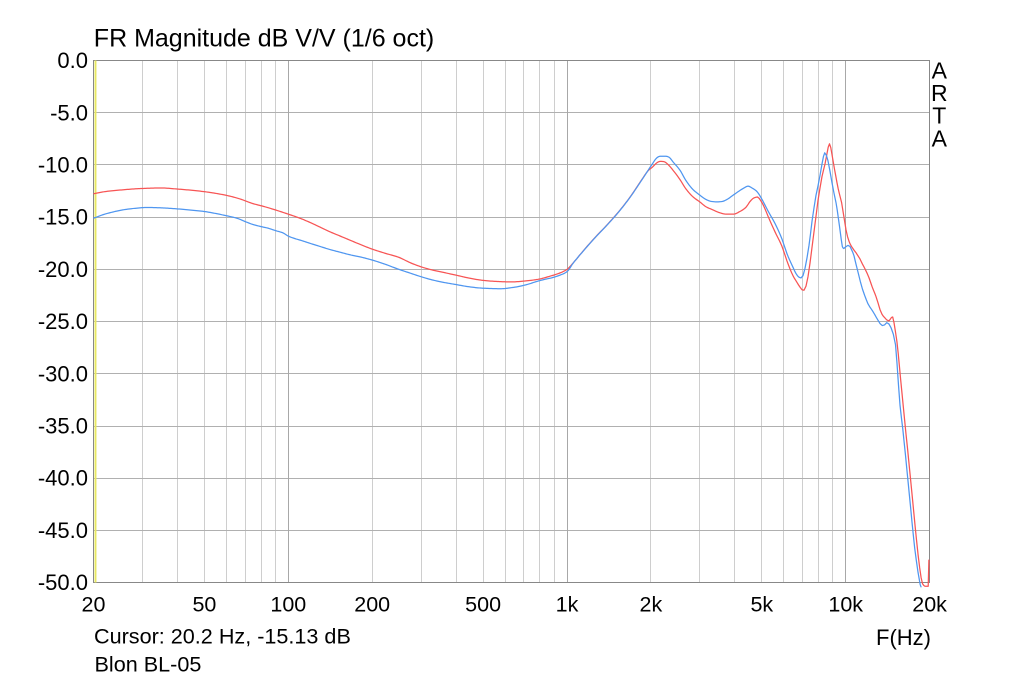  Describe the element at coordinates (63, 426) in the screenshot. I see `svg-text: -35.0` at that location.